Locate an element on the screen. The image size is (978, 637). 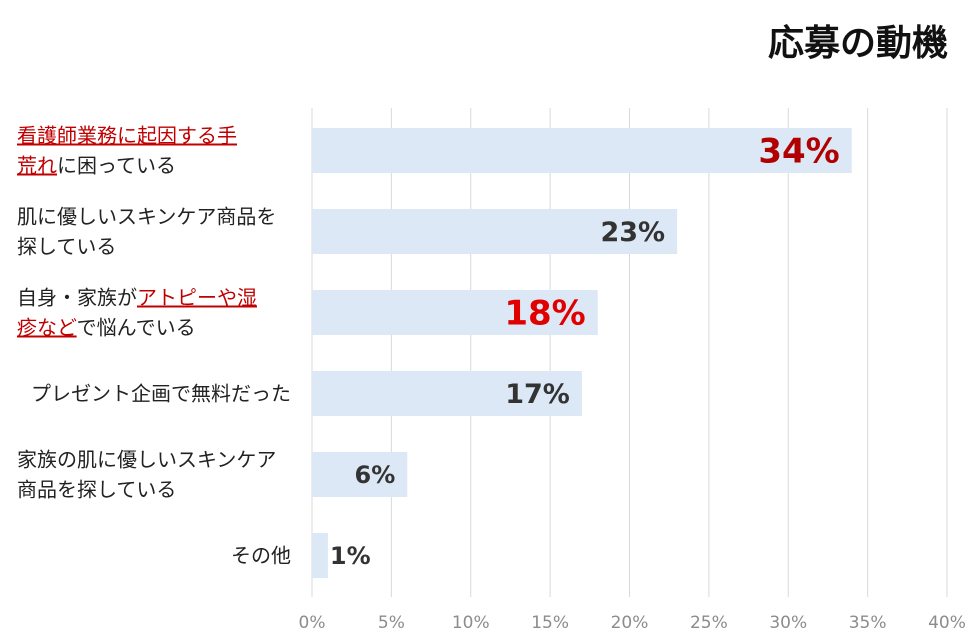
category-text: その他 is located at coordinates (261, 556).